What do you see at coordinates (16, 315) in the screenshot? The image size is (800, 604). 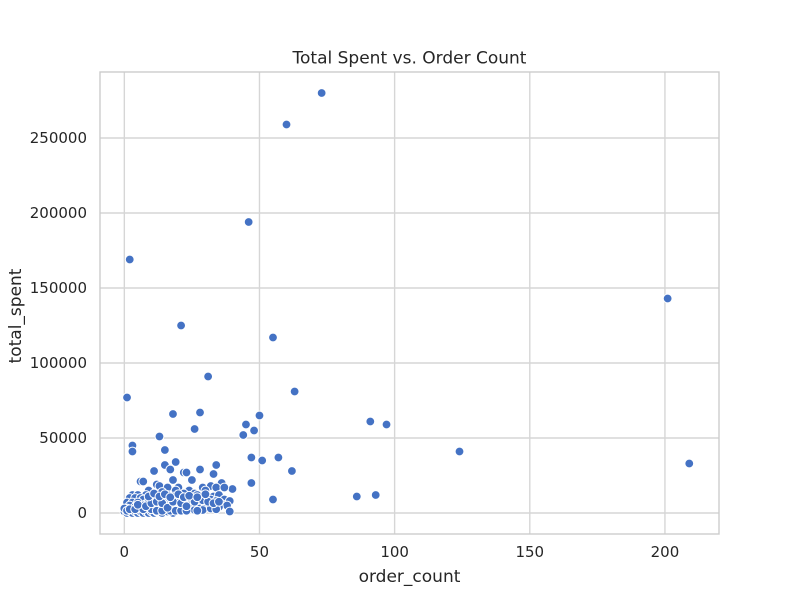 I see `y-axis-label: total_spent` at bounding box center [16, 315].